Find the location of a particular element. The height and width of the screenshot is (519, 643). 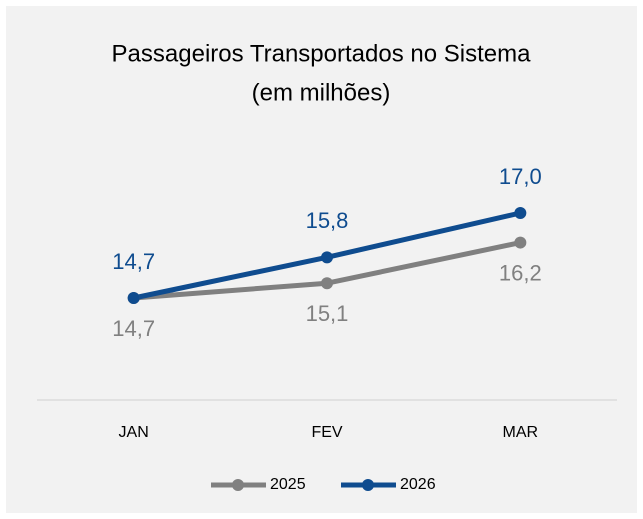

data-label: 15,8 is located at coordinates (327, 220).